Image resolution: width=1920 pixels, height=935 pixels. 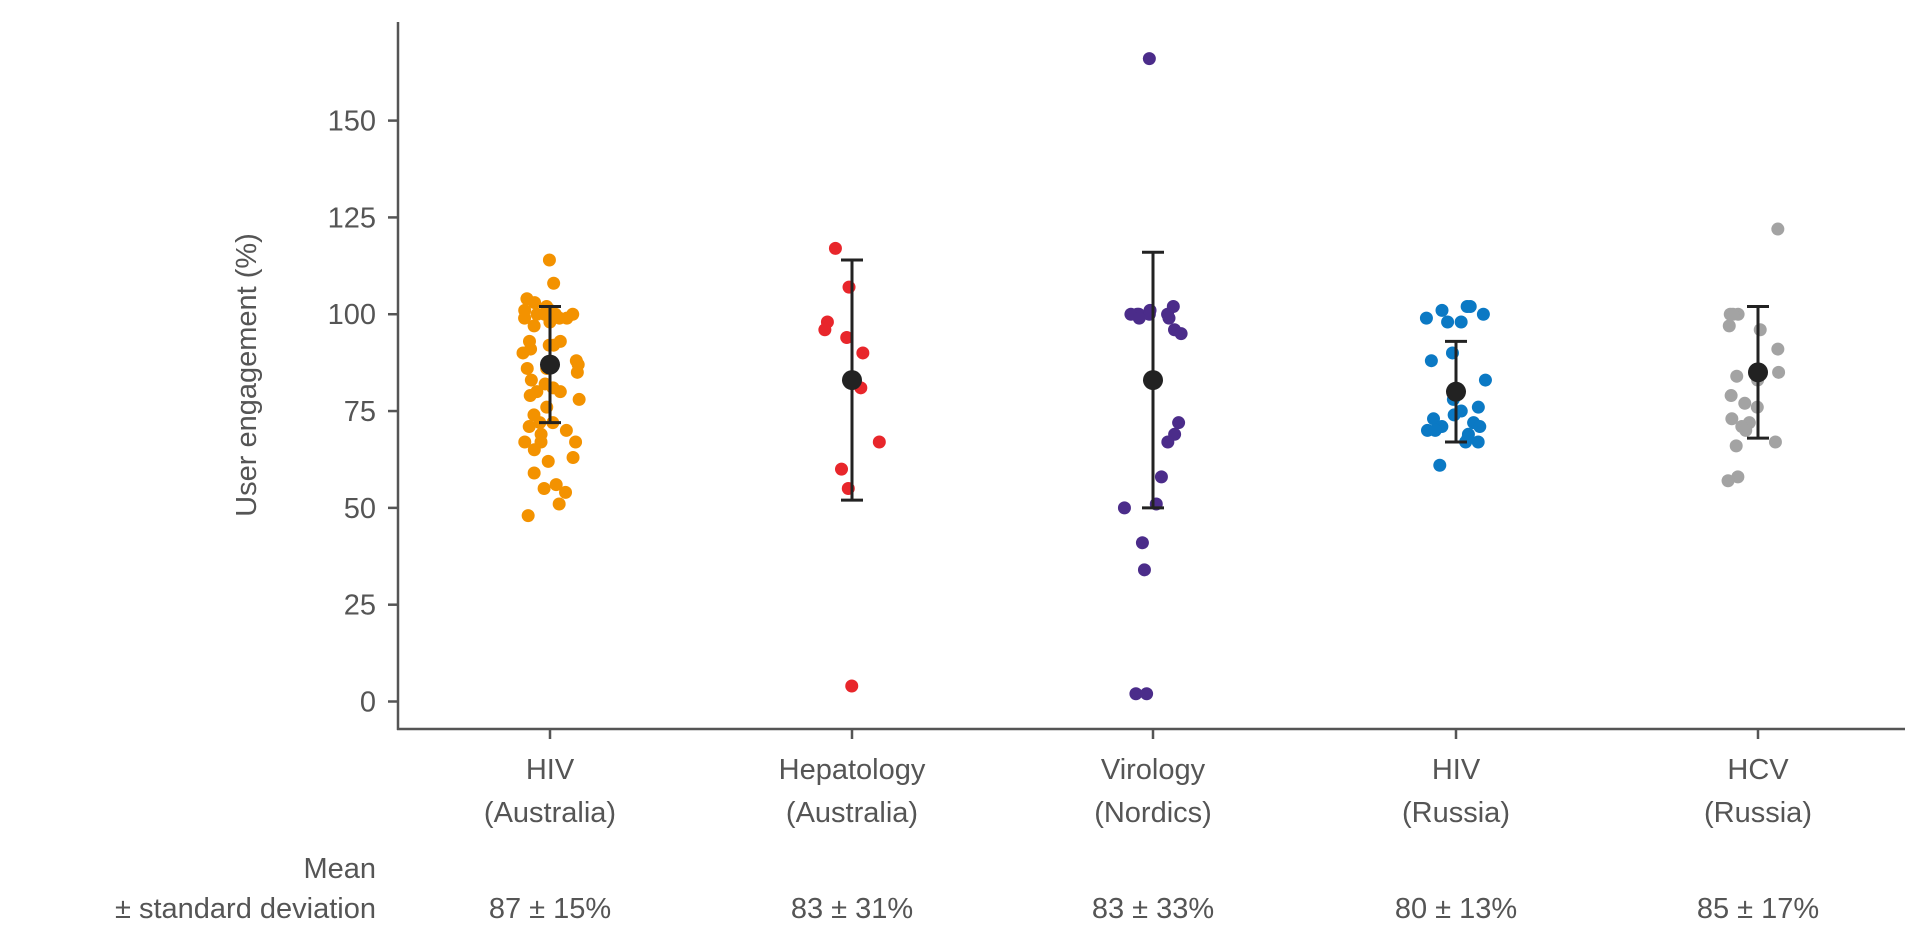 I want to click on summary-value: 83 ± 33%, so click(x=1153, y=909).